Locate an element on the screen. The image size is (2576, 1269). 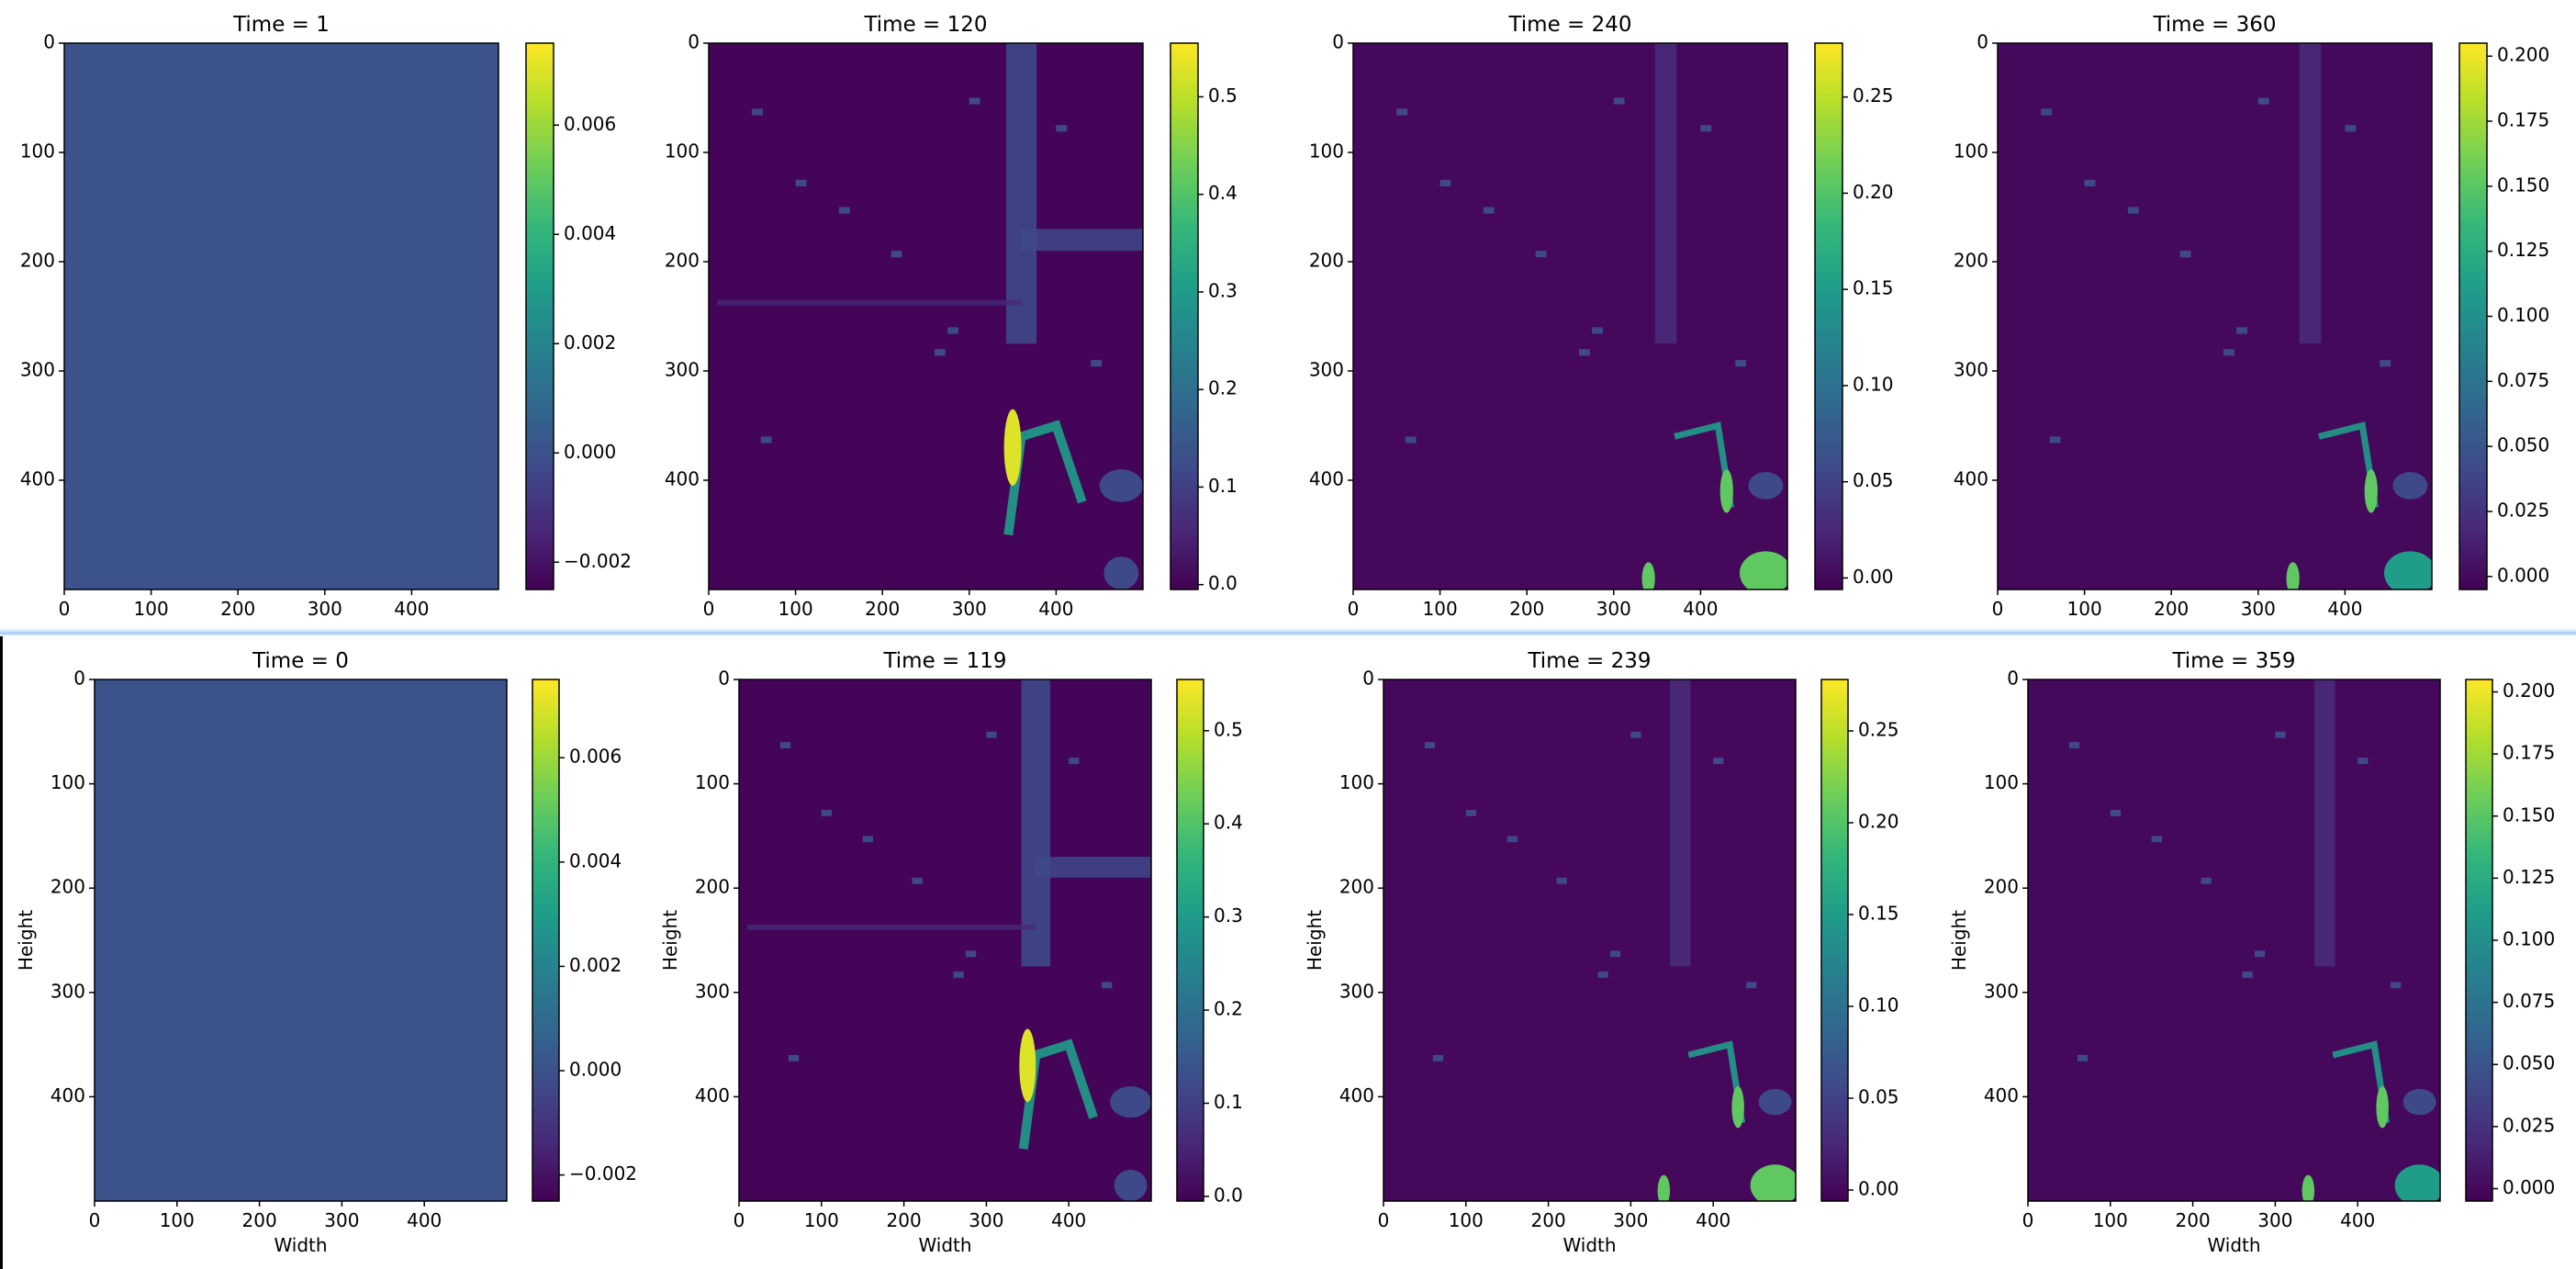
colorbar-tick-label: 0.025 is located at coordinates (2523, 511).